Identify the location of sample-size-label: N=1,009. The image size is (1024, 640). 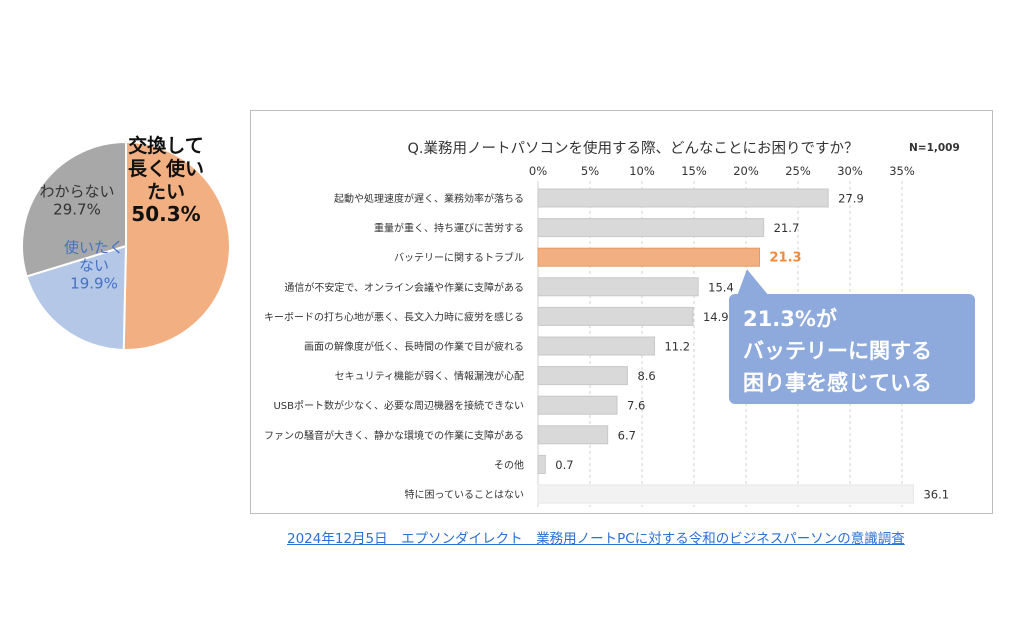
(934, 148).